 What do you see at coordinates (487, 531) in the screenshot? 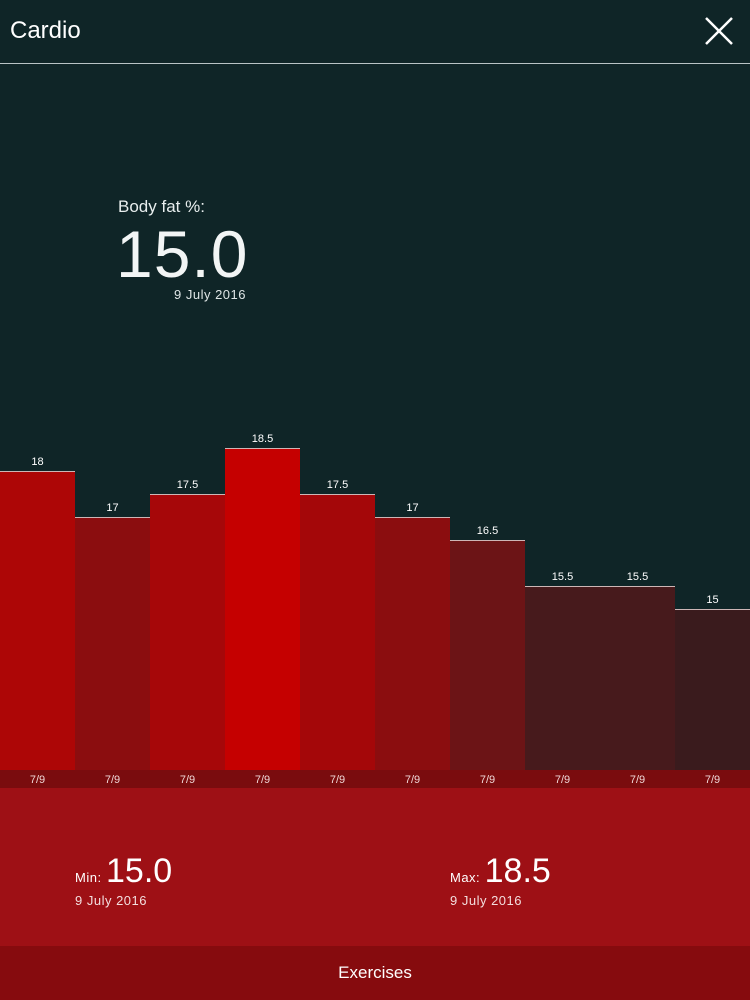
I see `bar-value-label: 16.5` at bounding box center [487, 531].